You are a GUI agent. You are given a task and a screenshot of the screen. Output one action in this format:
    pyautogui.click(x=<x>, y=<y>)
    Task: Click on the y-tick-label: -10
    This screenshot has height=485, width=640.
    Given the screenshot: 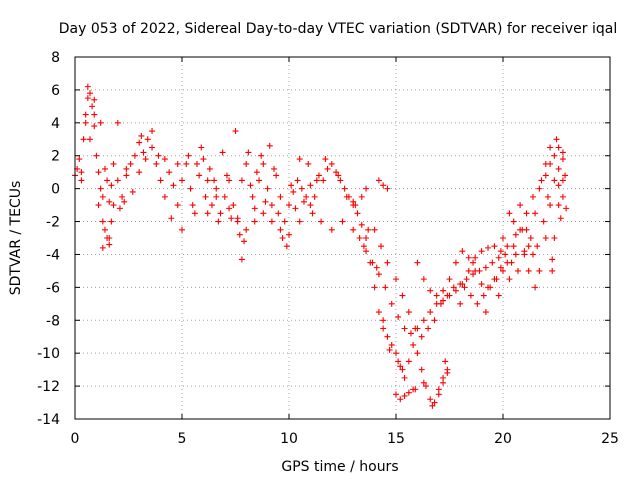 What is the action you would take?
    pyautogui.click(x=48, y=354)
    